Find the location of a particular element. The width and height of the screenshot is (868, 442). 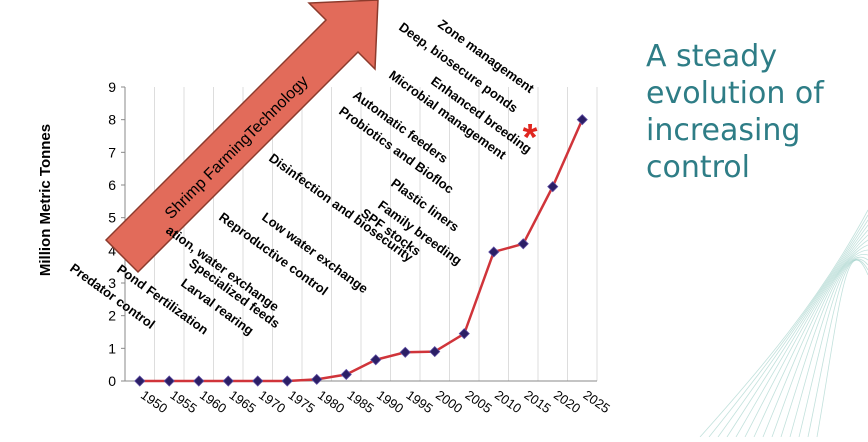

x-tick-label: 2000 is located at coordinates (449, 401).